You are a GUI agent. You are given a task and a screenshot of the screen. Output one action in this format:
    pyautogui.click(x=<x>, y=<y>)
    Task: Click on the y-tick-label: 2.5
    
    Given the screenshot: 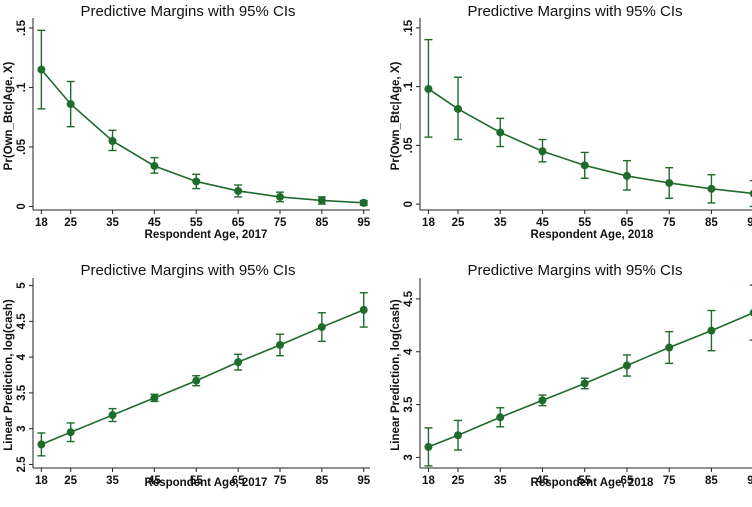 What is the action you would take?
    pyautogui.click(x=22, y=464)
    